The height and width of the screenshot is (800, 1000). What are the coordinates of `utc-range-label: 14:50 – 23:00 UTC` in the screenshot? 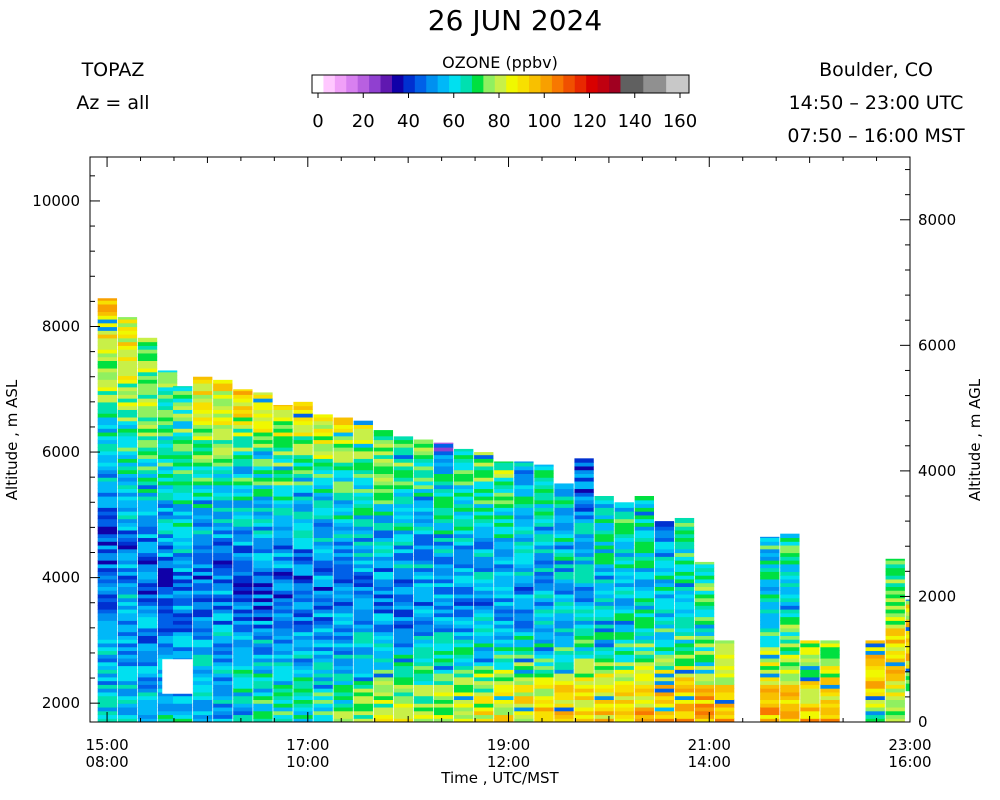 It's located at (876, 103).